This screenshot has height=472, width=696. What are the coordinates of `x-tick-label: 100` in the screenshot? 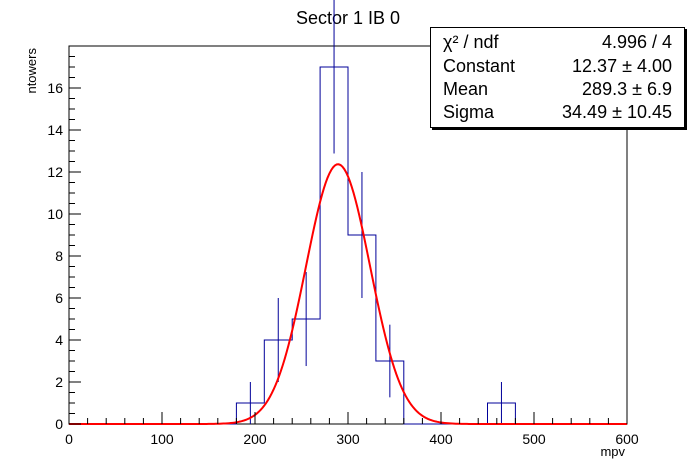 It's located at (162, 439).